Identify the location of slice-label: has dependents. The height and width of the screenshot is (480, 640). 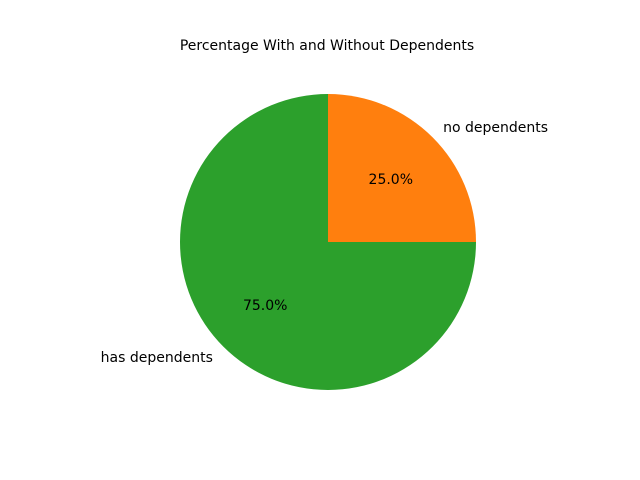
(157, 358).